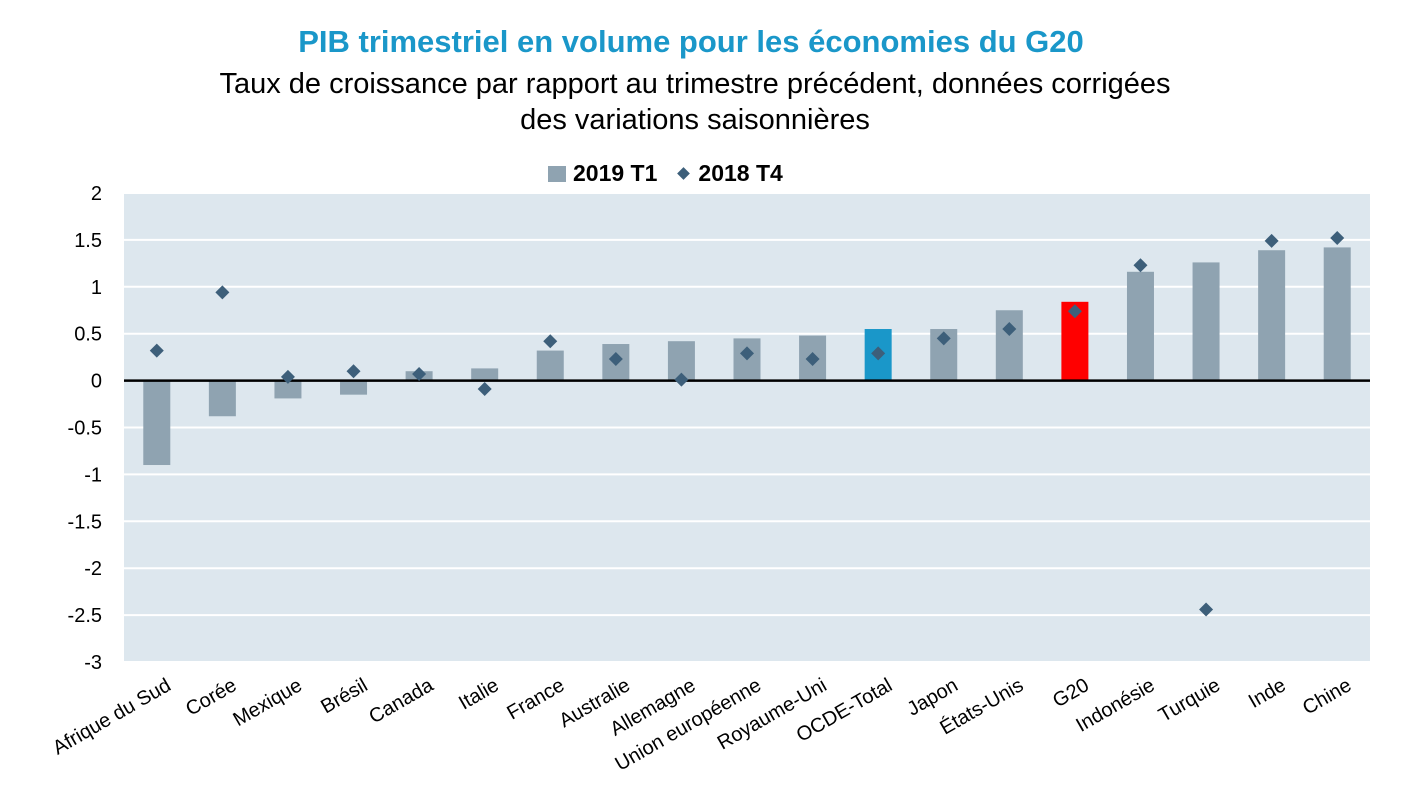 This screenshot has height=790, width=1412. Describe the element at coordinates (267, 702) in the screenshot. I see `x-category-label: Mexique` at that location.